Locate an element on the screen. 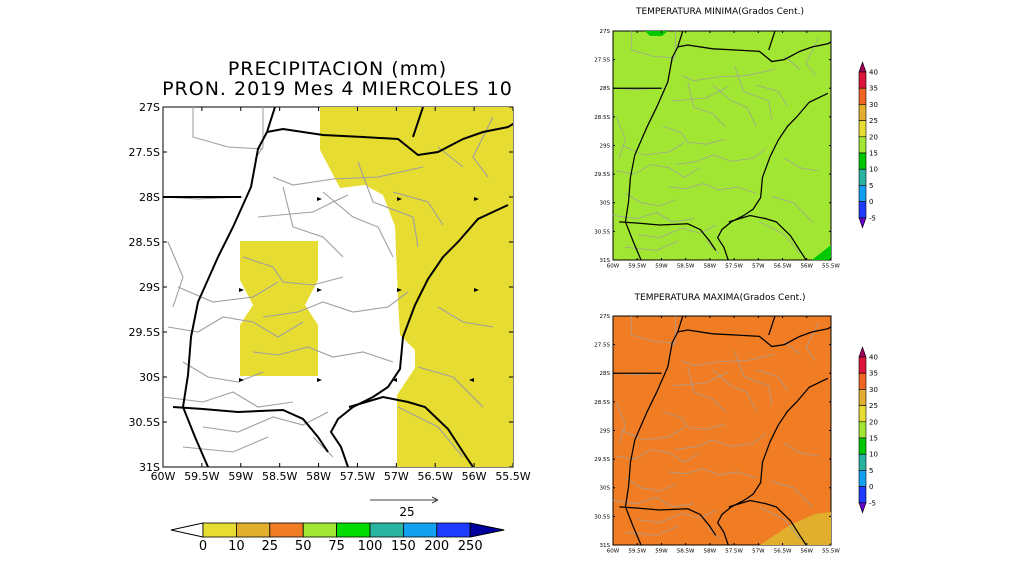  tmin-colorbar is located at coordinates (862, 145).